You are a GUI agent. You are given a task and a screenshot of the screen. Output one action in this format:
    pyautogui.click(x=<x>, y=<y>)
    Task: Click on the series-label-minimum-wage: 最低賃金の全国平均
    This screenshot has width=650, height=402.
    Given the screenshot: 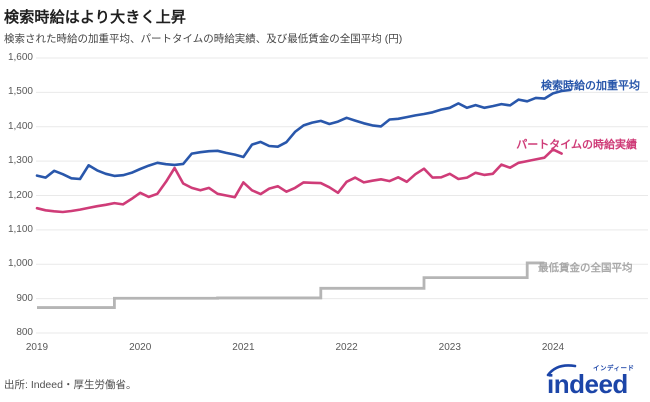 What is the action you would take?
    pyautogui.click(x=585, y=268)
    